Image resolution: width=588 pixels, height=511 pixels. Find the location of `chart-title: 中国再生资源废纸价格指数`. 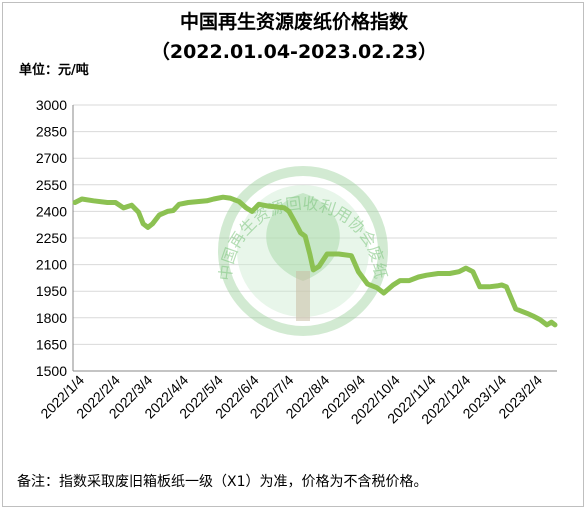

chart-title: 中国再生资源废纸价格指数 is located at coordinates (294, 21).